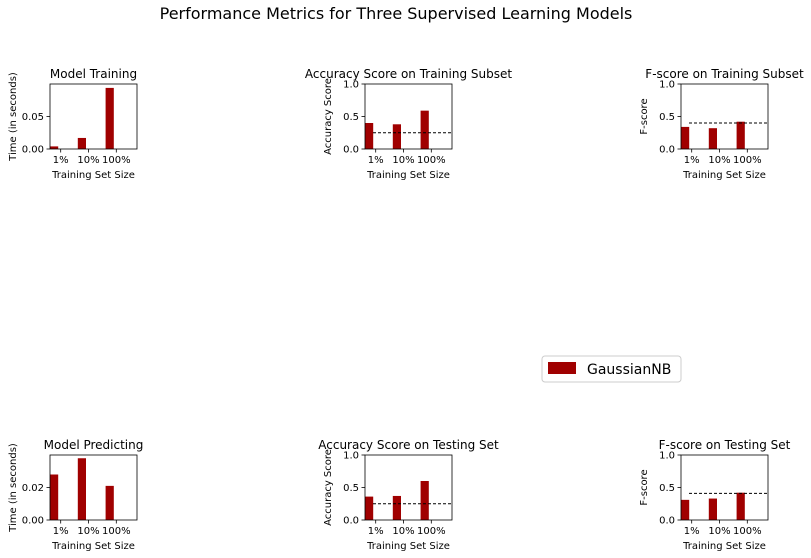  I want to click on panel-title: F-score on Testing Set, so click(725, 445).